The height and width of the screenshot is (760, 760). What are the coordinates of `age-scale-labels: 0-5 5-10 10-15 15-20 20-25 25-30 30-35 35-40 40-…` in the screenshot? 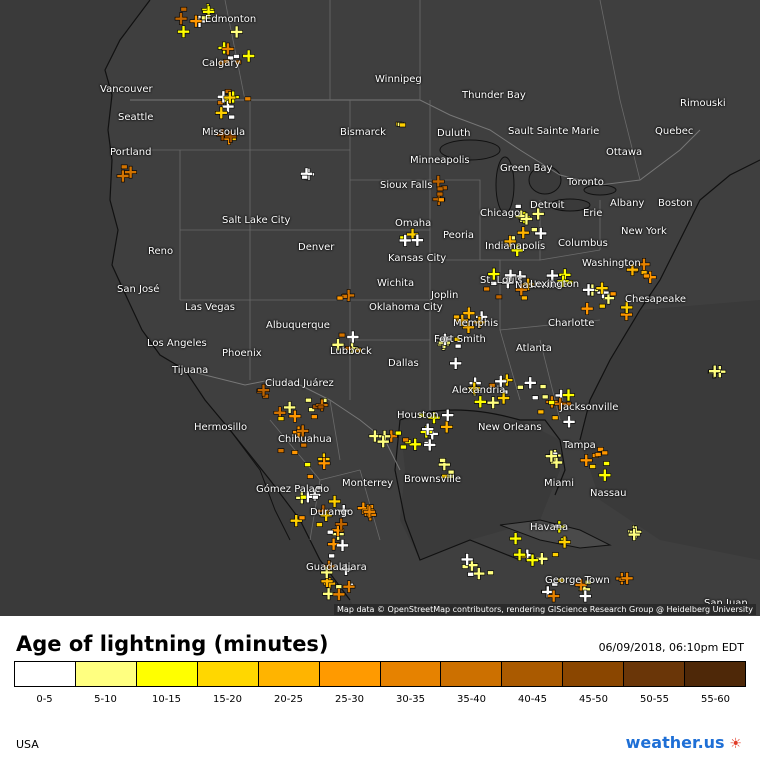 It's located at (380, 699).